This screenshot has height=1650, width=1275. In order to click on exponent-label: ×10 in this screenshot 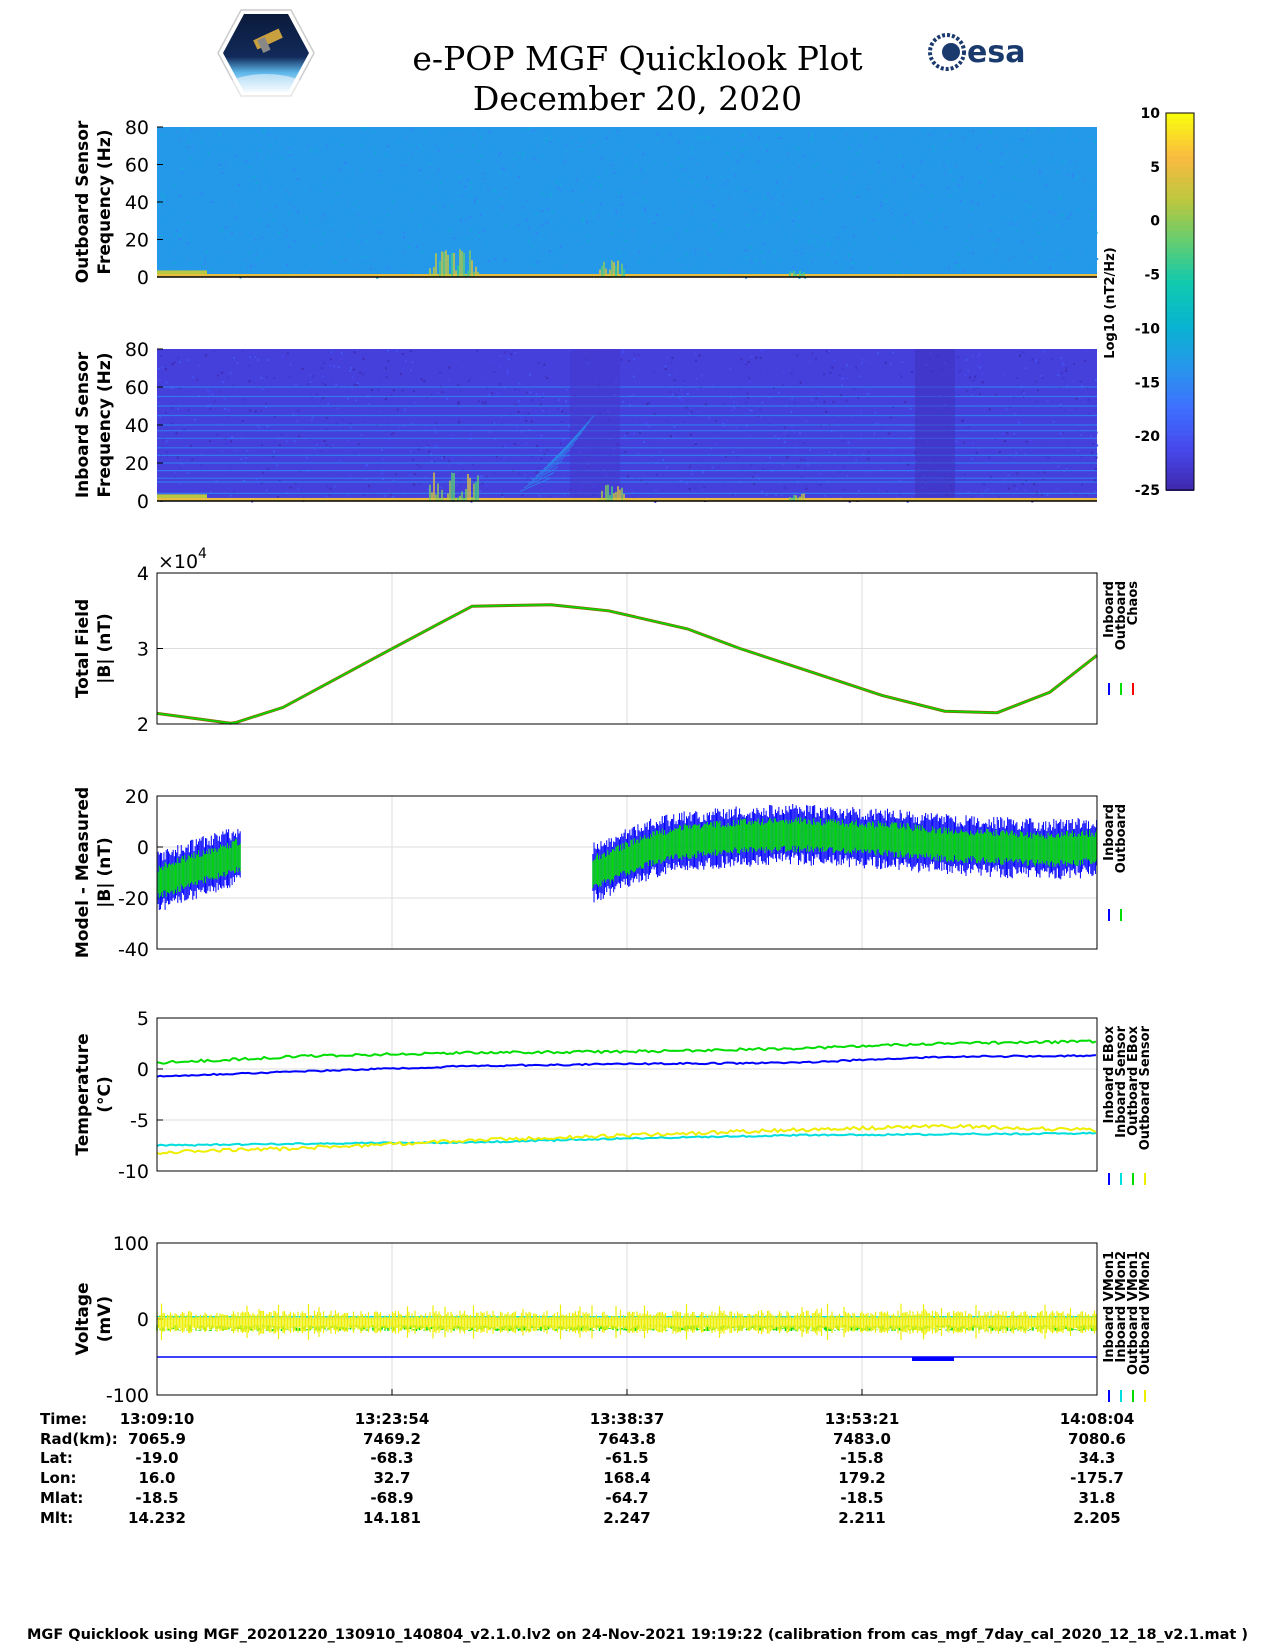, I will do `click(178, 562)`.